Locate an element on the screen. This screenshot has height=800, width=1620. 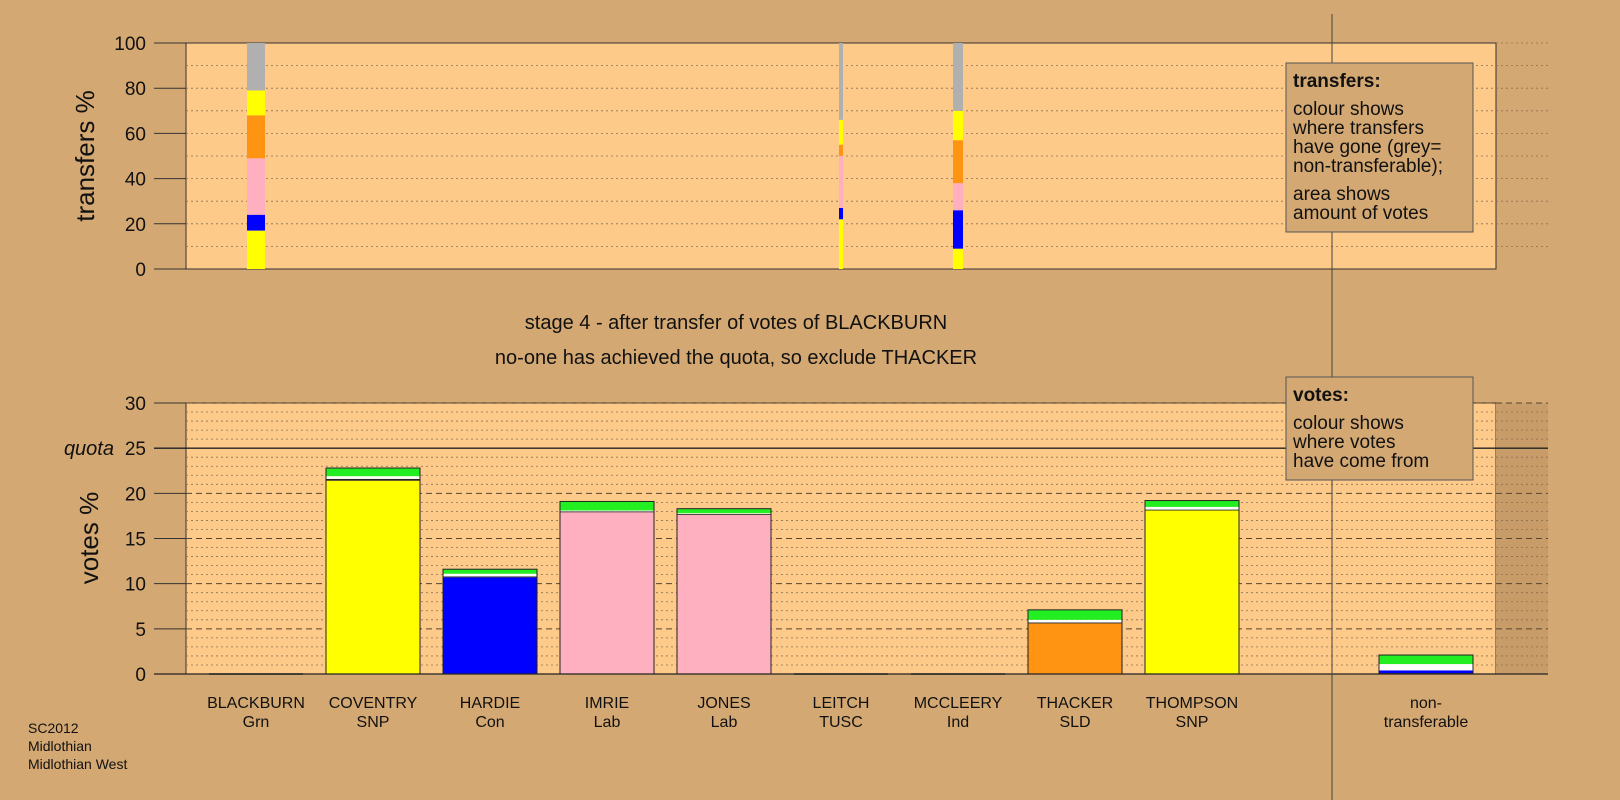
candidate-name-label: THACKER is located at coordinates (1075, 703).